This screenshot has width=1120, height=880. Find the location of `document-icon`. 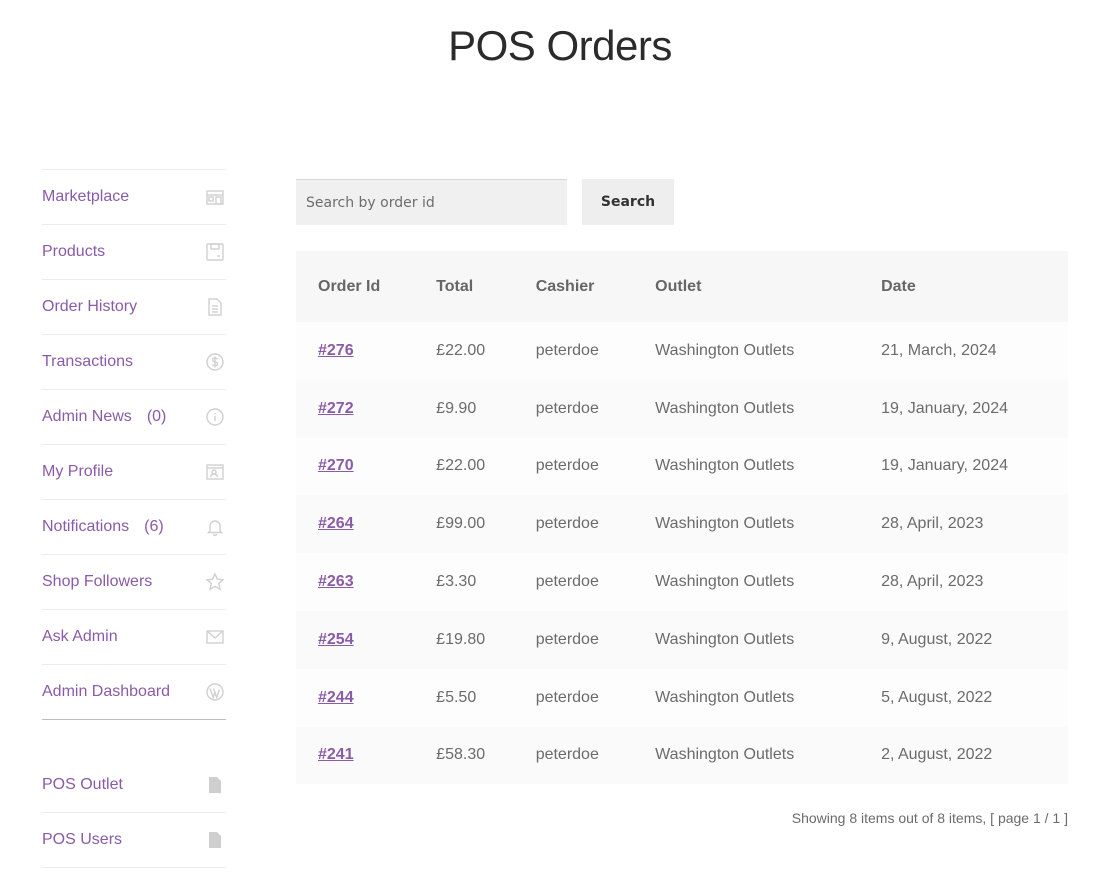

document-icon is located at coordinates (215, 307).